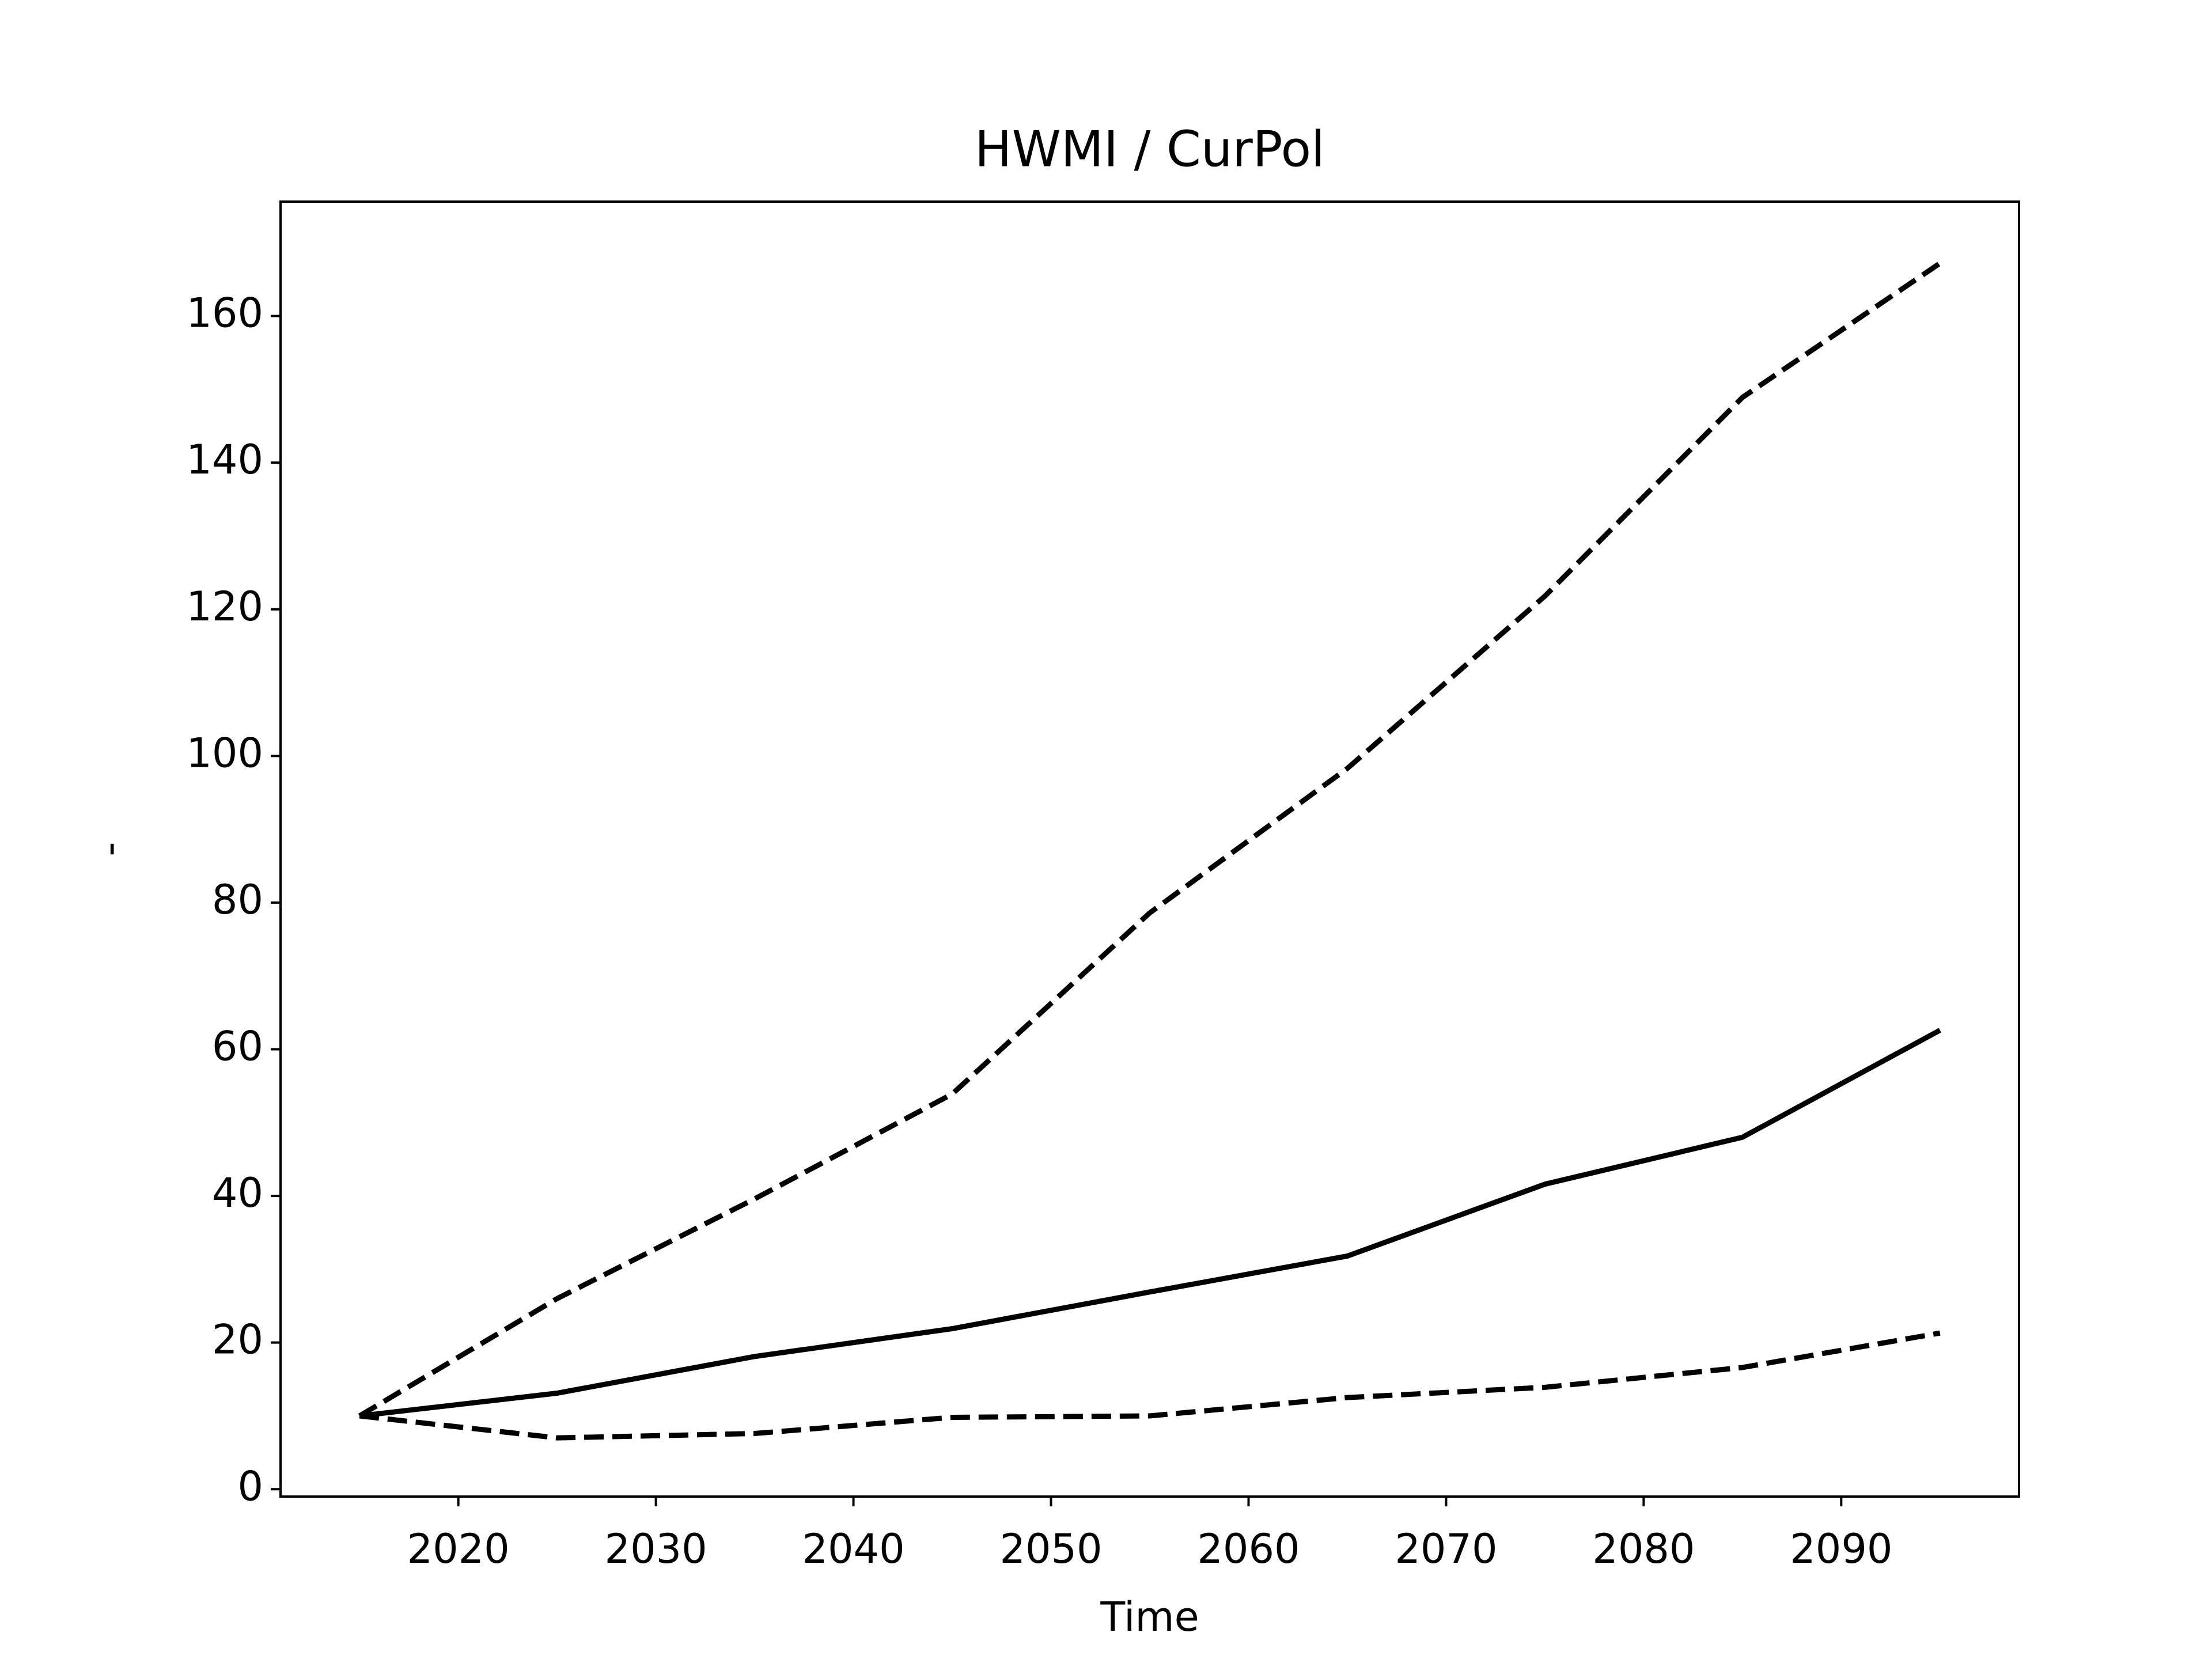 This screenshot has width=2212, height=1659. Describe the element at coordinates (1050, 1549) in the screenshot. I see `x-tick-label: 2050` at that location.